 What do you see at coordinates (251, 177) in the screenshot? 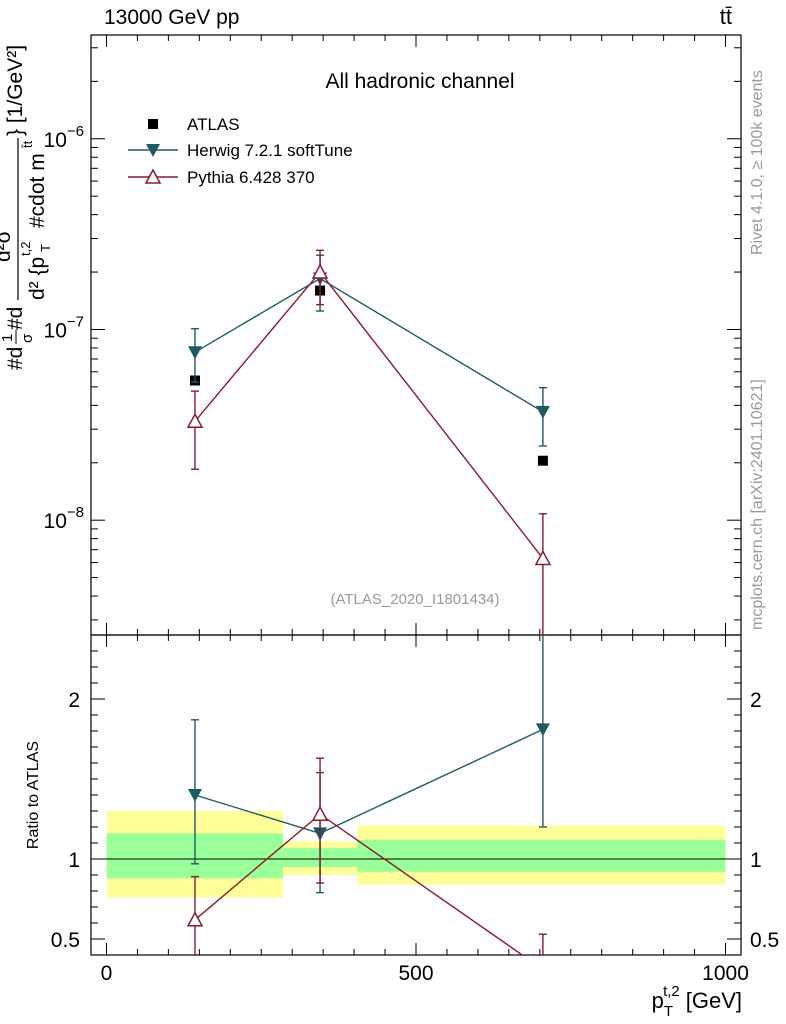
I see `pythia-legend-label: Pythia 6.428 370` at bounding box center [251, 177].